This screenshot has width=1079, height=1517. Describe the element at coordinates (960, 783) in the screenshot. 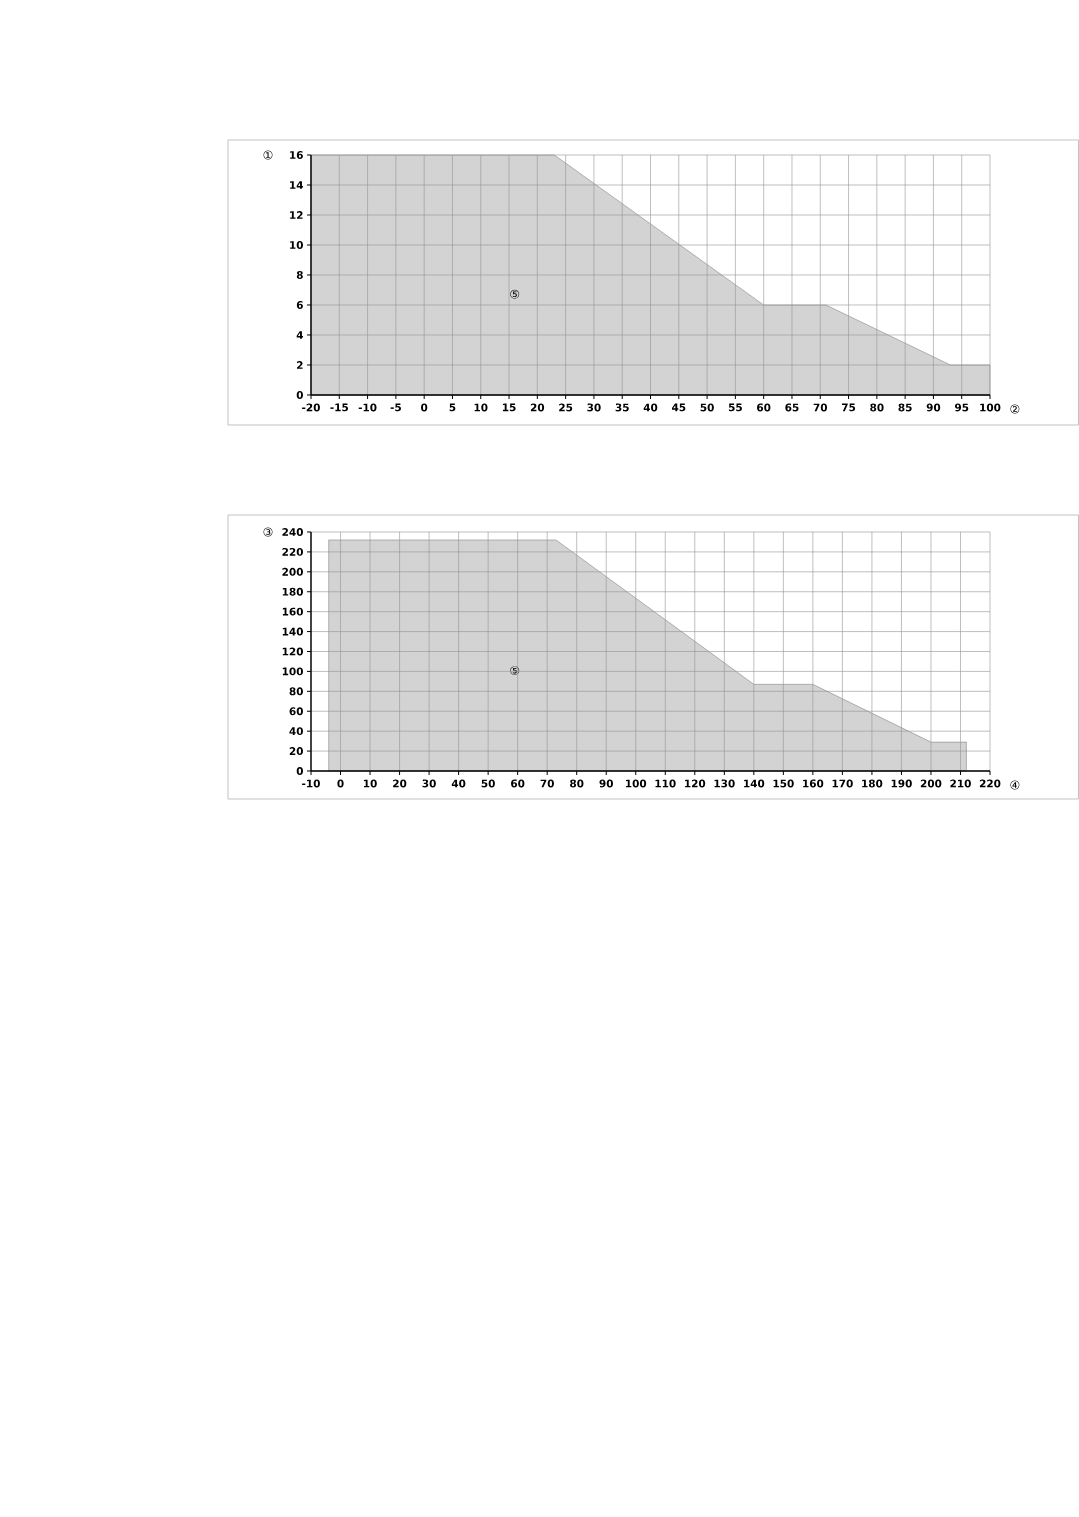

I see `x-tick-label: 210` at that location.